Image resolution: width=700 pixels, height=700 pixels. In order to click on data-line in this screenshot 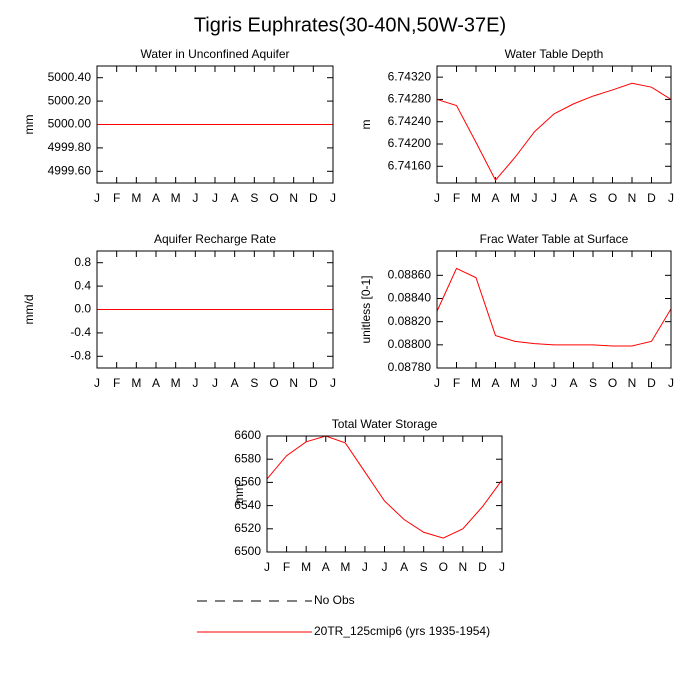, I will do `click(554, 132)`.